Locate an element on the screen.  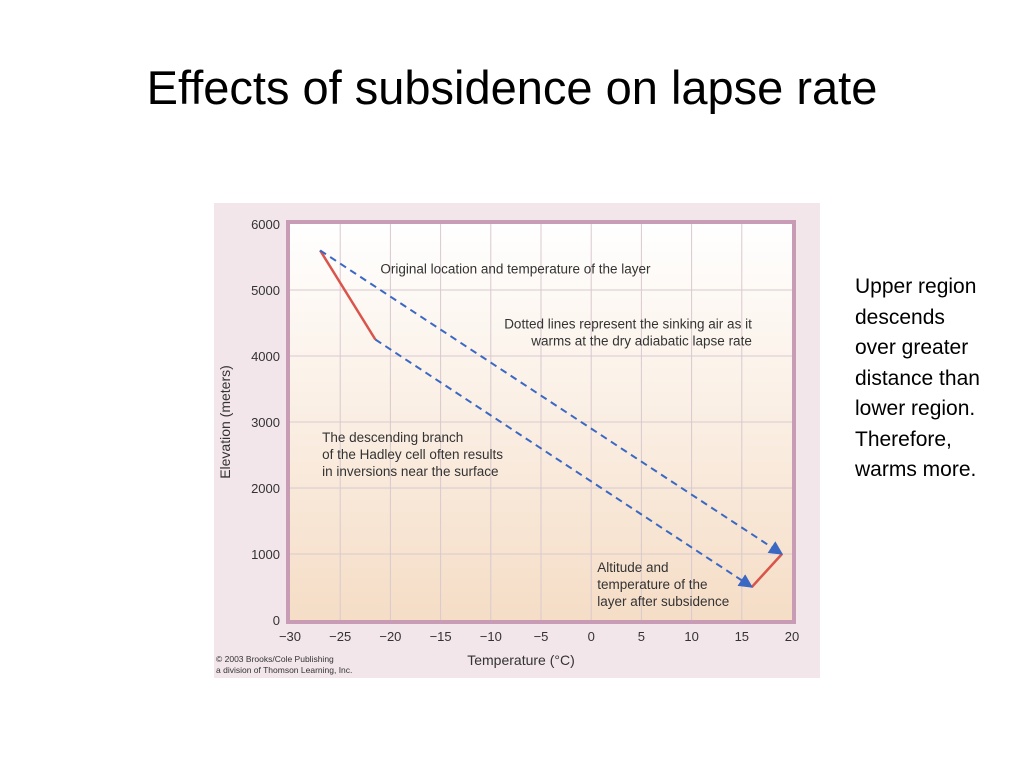
x-tick-label: −20 is located at coordinates (390, 636).